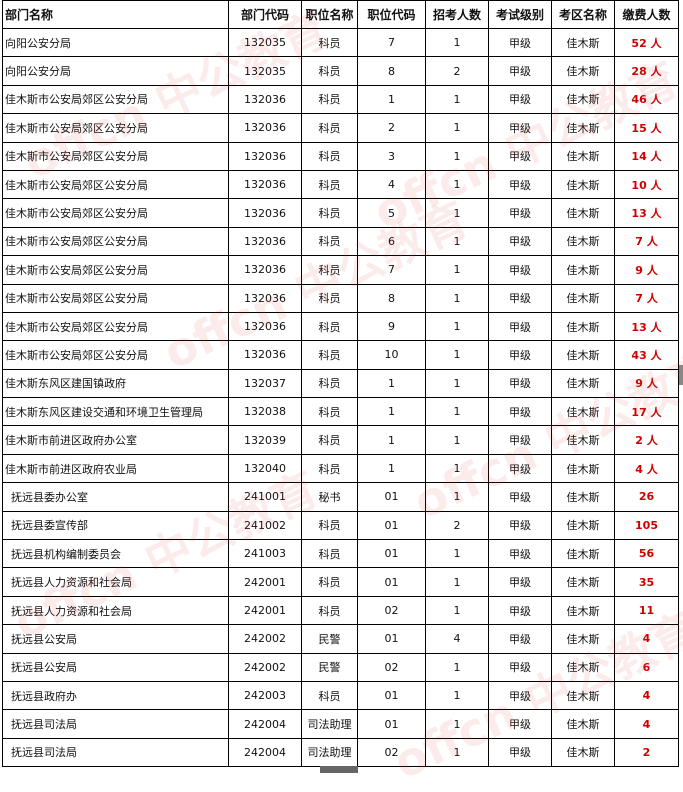 The width and height of the screenshot is (683, 792). What do you see at coordinates (457, 71) in the screenshot?
I see `cell-recruit-count: 2` at bounding box center [457, 71].